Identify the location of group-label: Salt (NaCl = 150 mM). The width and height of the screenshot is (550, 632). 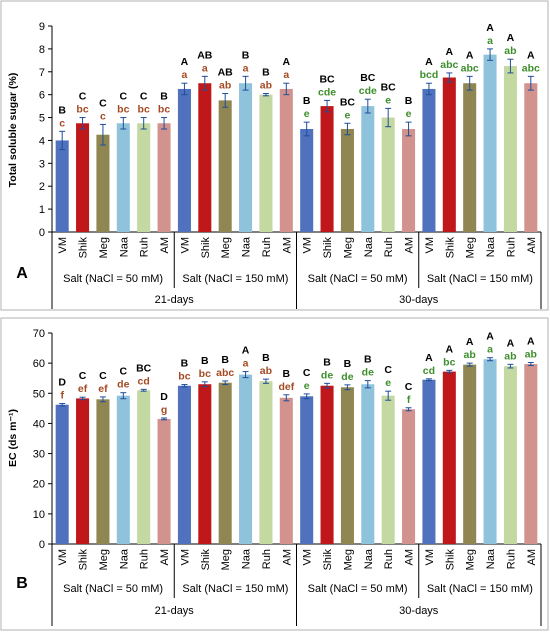
(480, 589).